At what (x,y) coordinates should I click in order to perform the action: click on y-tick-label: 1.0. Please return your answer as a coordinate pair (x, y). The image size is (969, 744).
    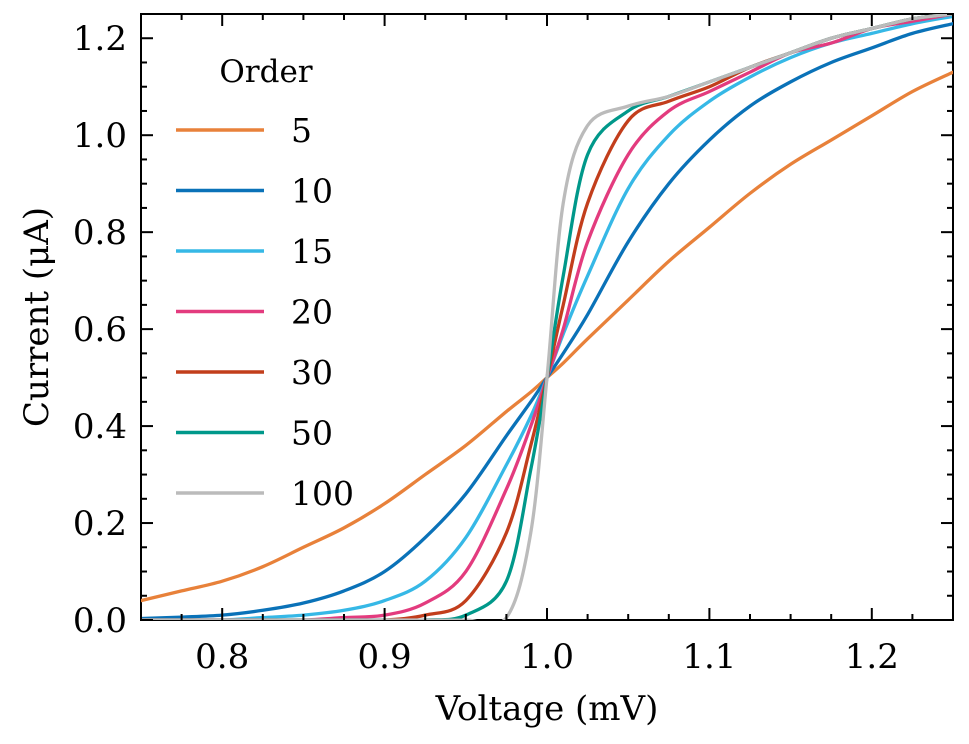
    Looking at the image, I should click on (100, 136).